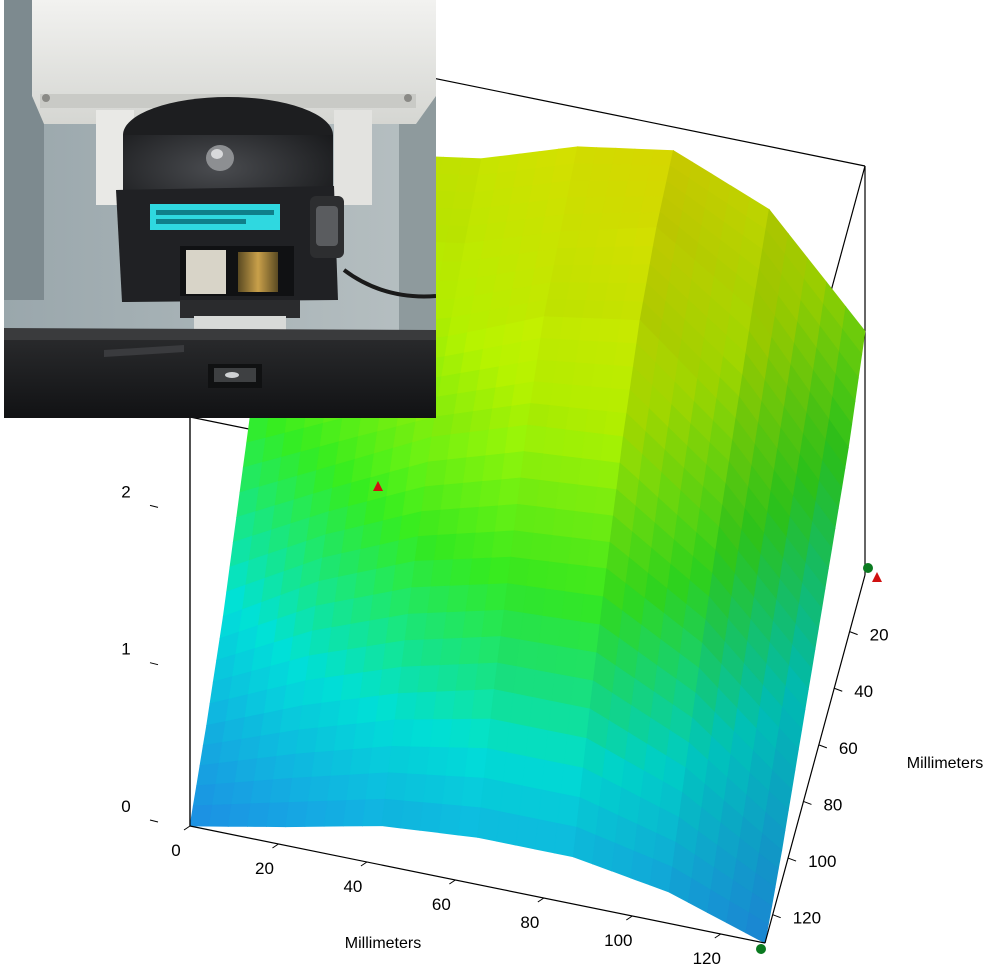 This screenshot has width=995, height=971. I want to click on axis-labels: Millimeters Millimeters, so click(664, 853).